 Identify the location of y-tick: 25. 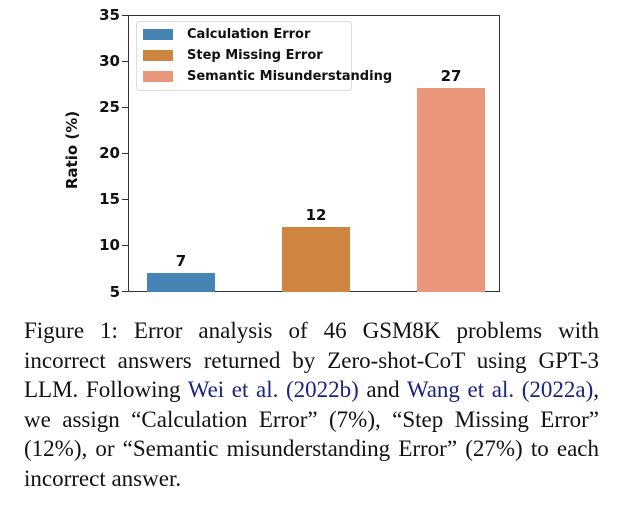
(109, 107).